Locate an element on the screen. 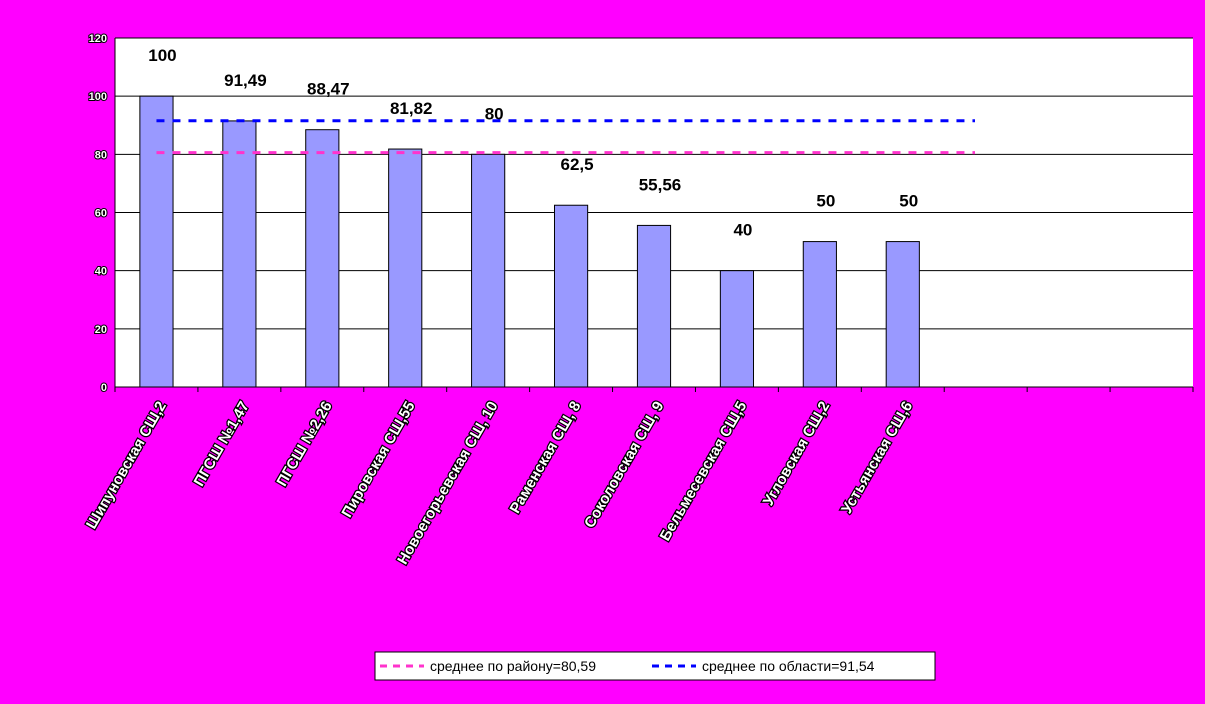 The width and height of the screenshot is (1205, 704). x-tick-label: Пировская СШ,55 is located at coordinates (378, 460).